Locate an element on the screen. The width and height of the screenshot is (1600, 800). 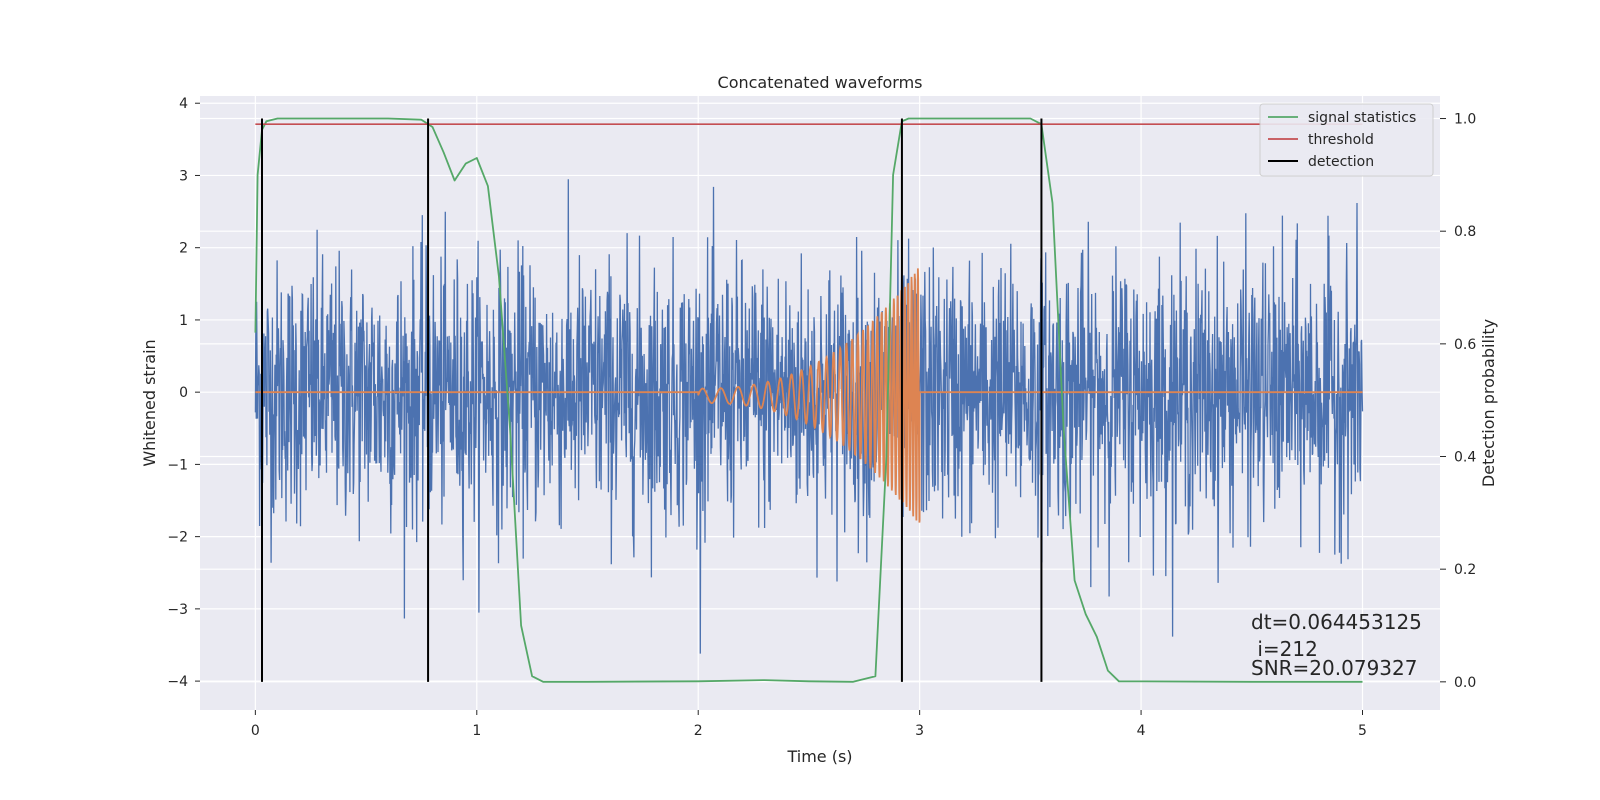
annotation-snr: SNR=20.079327 is located at coordinates (1334, 668).